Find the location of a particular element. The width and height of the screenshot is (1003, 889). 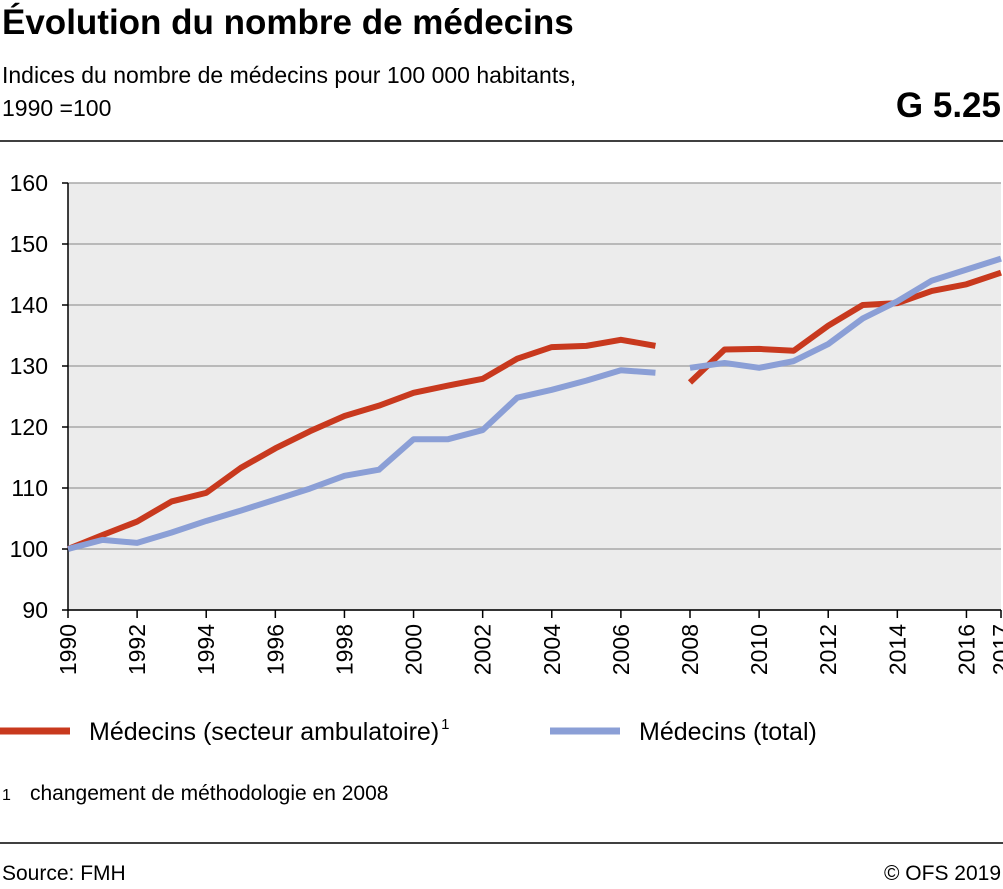

footnote-mark: 1 is located at coordinates (6, 795).